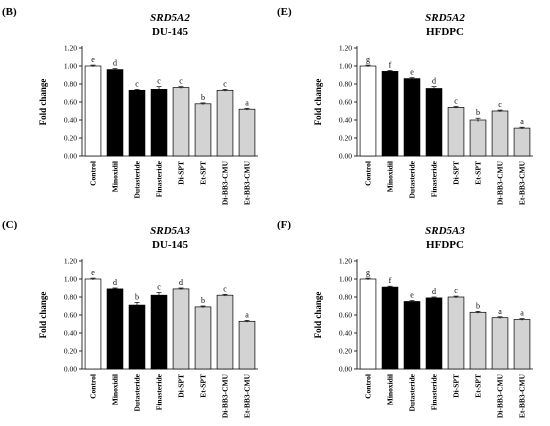 Image resolution: width=550 pixels, height=426 pixels. Describe the element at coordinates (115, 329) in the screenshot. I see `bar-minoxidil` at that location.